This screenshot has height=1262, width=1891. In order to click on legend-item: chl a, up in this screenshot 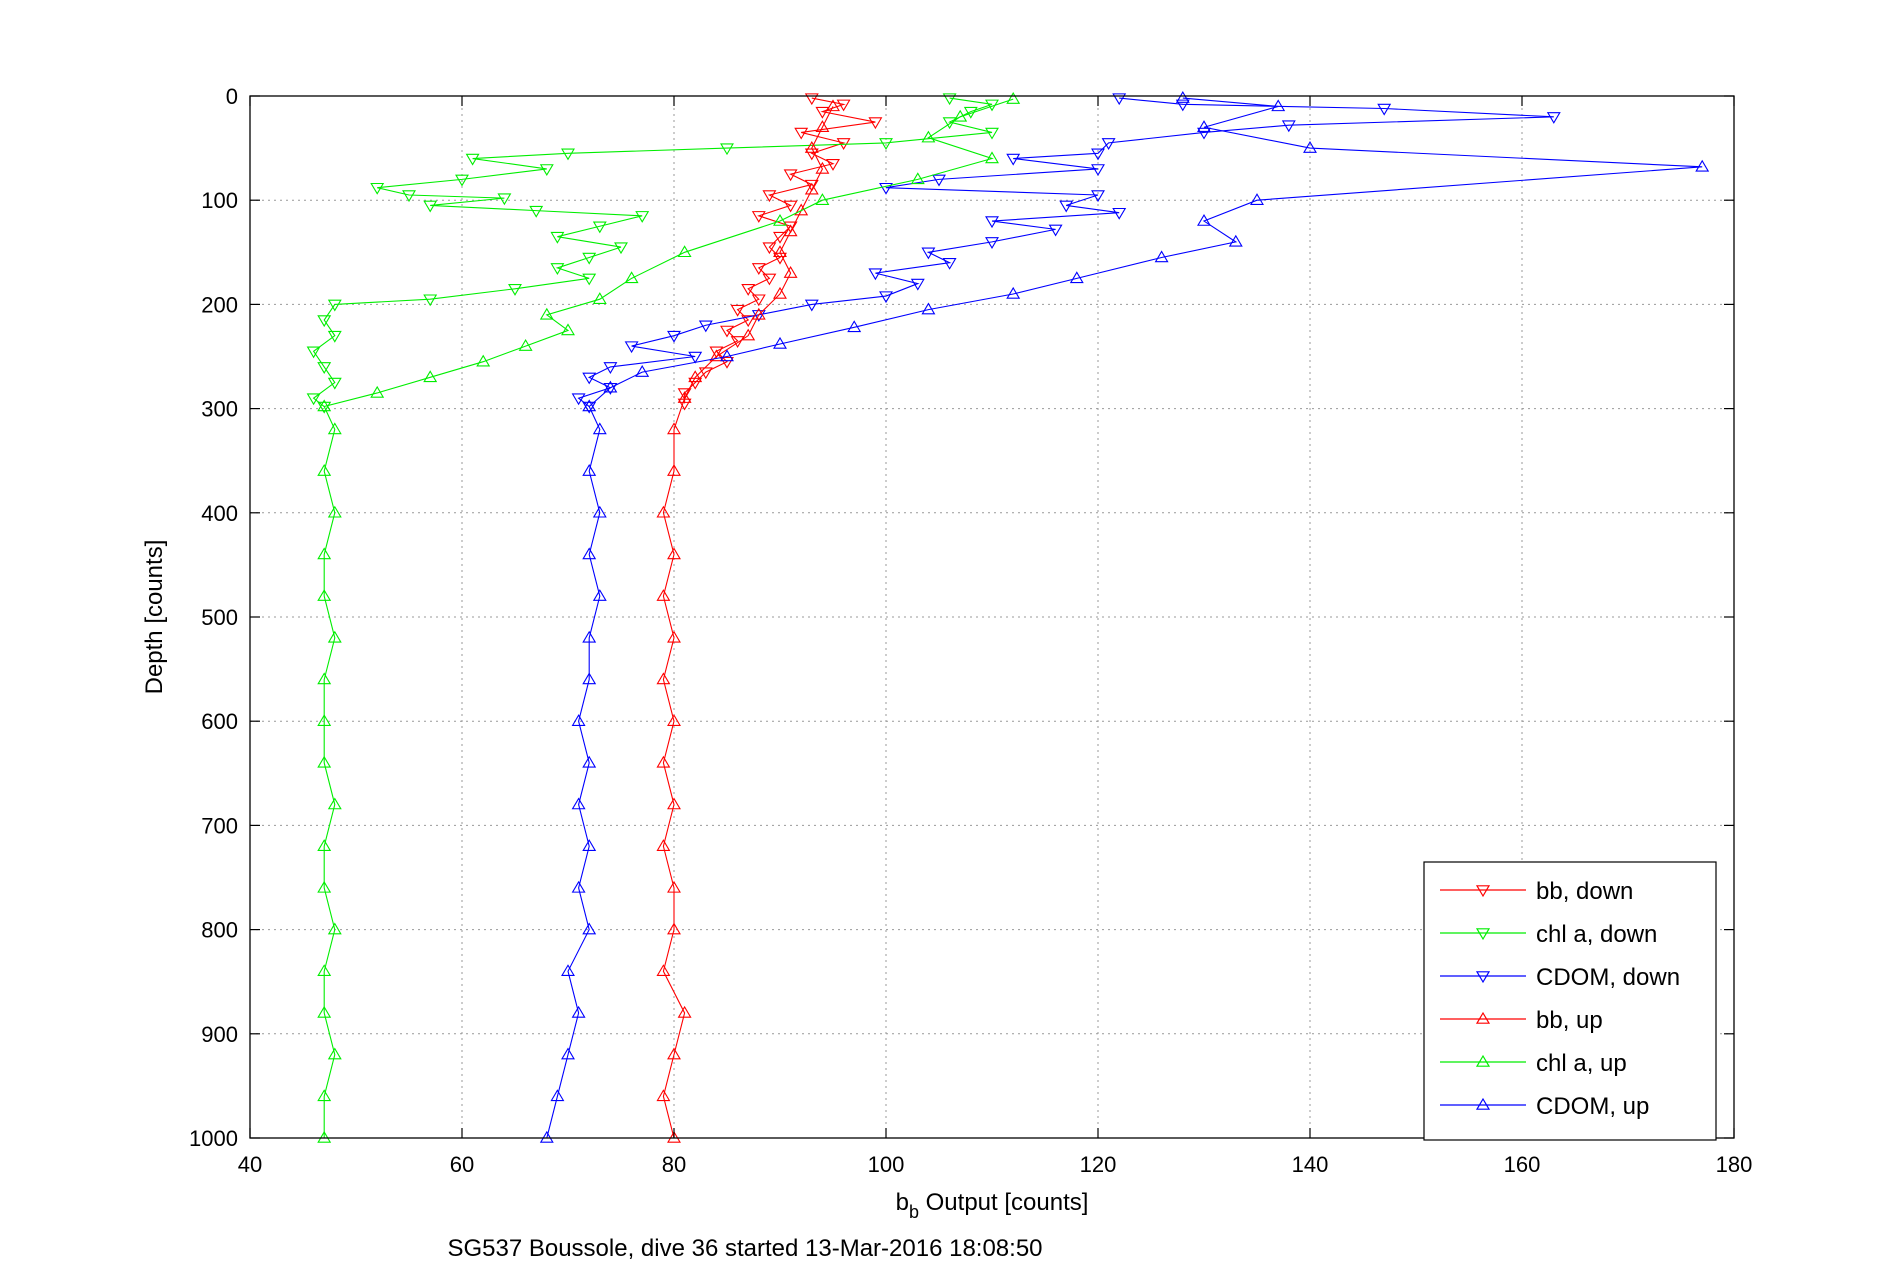, I will do `click(1533, 1063)`.